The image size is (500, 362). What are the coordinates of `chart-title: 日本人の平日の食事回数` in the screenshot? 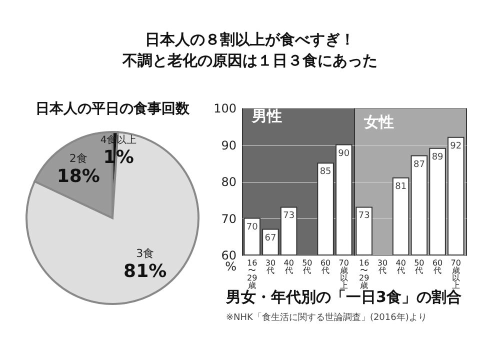 It's located at (113, 109).